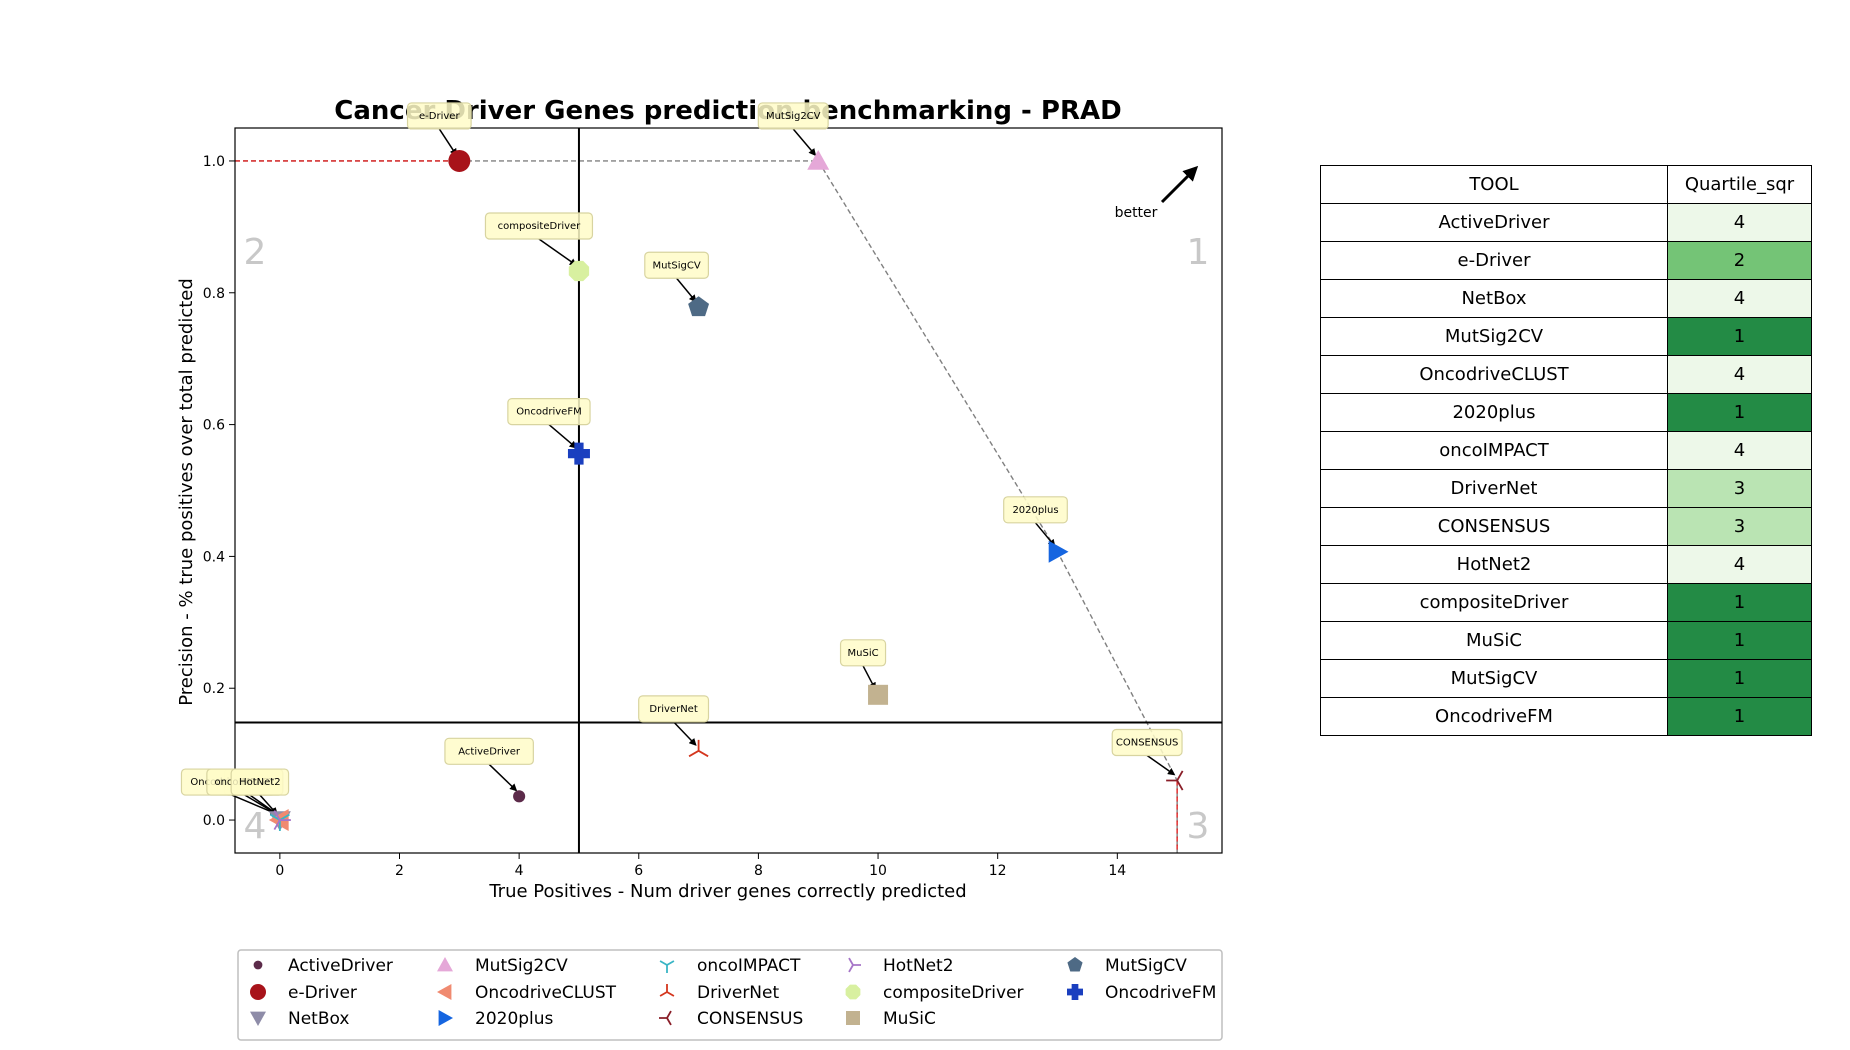 The height and width of the screenshot is (1050, 1850). I want to click on annotation-label: compositeDriver, so click(540, 226).